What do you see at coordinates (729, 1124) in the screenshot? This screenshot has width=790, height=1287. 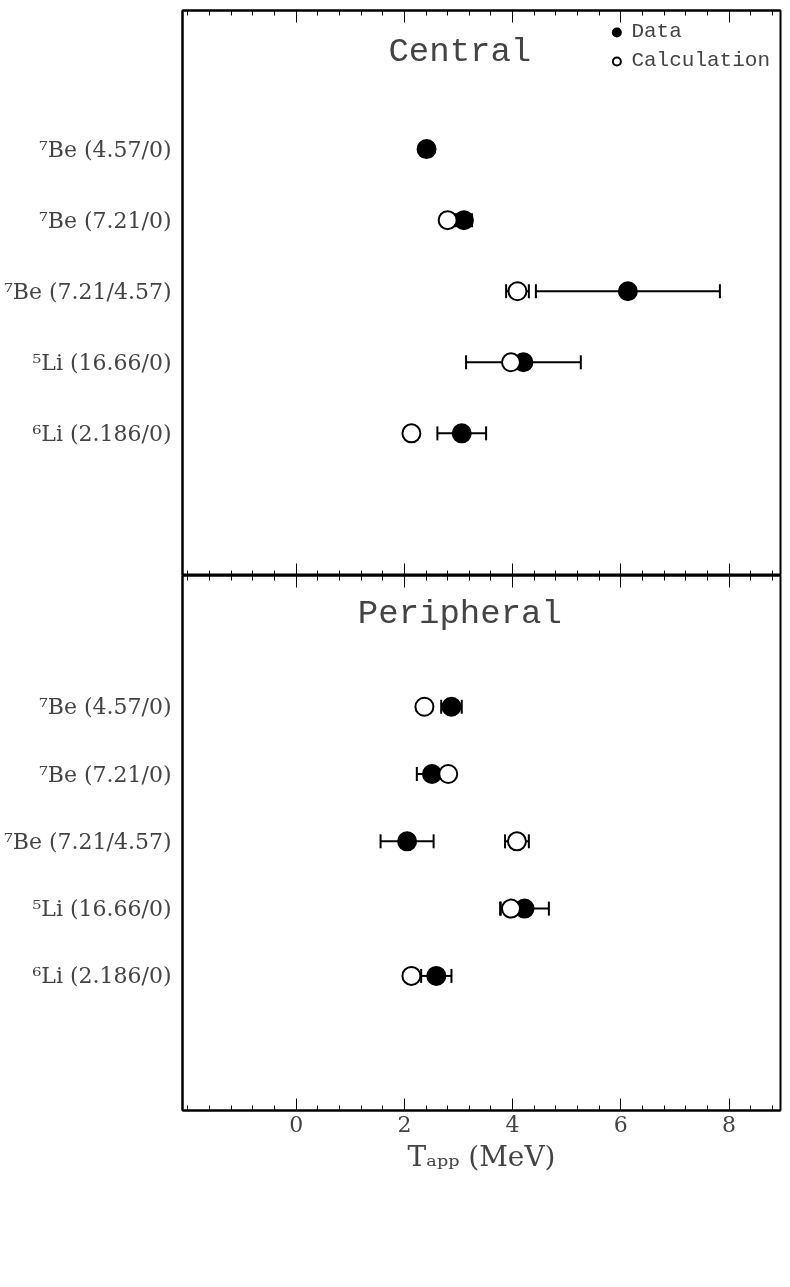 I see `x-tick-label: 8` at bounding box center [729, 1124].